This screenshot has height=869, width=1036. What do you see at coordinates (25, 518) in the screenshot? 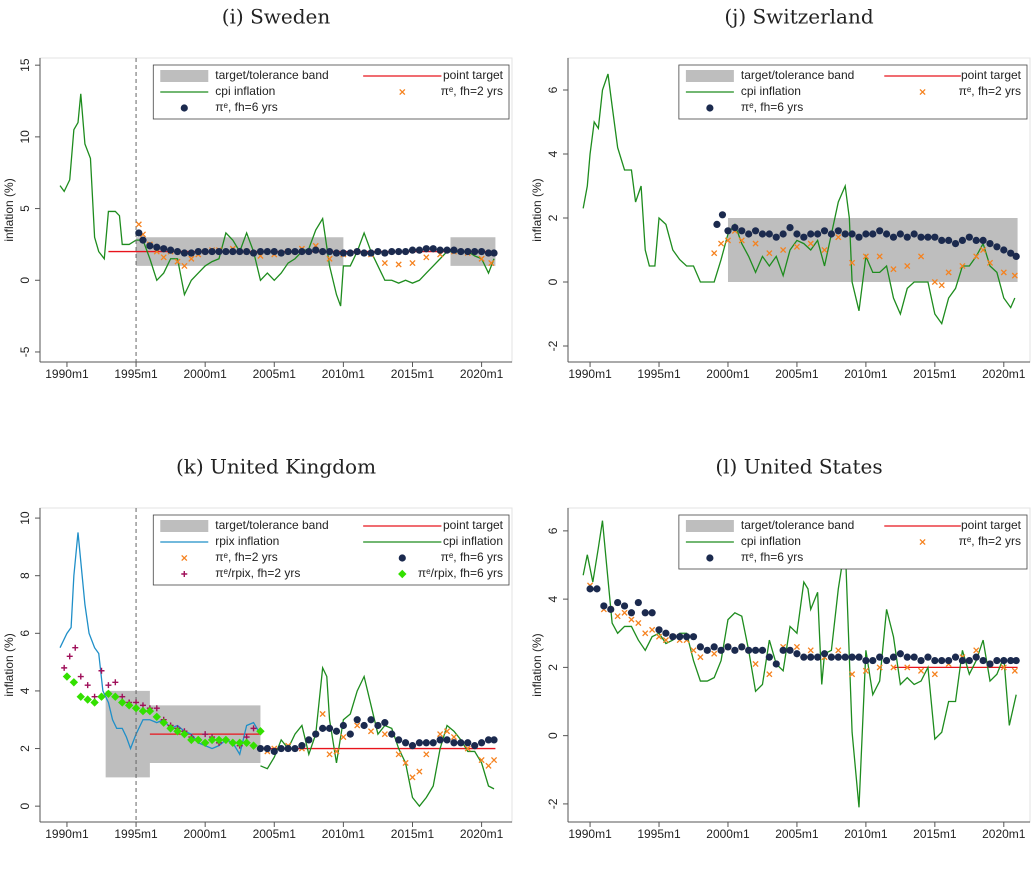
I see `y-tick-label: 10` at bounding box center [25, 518].